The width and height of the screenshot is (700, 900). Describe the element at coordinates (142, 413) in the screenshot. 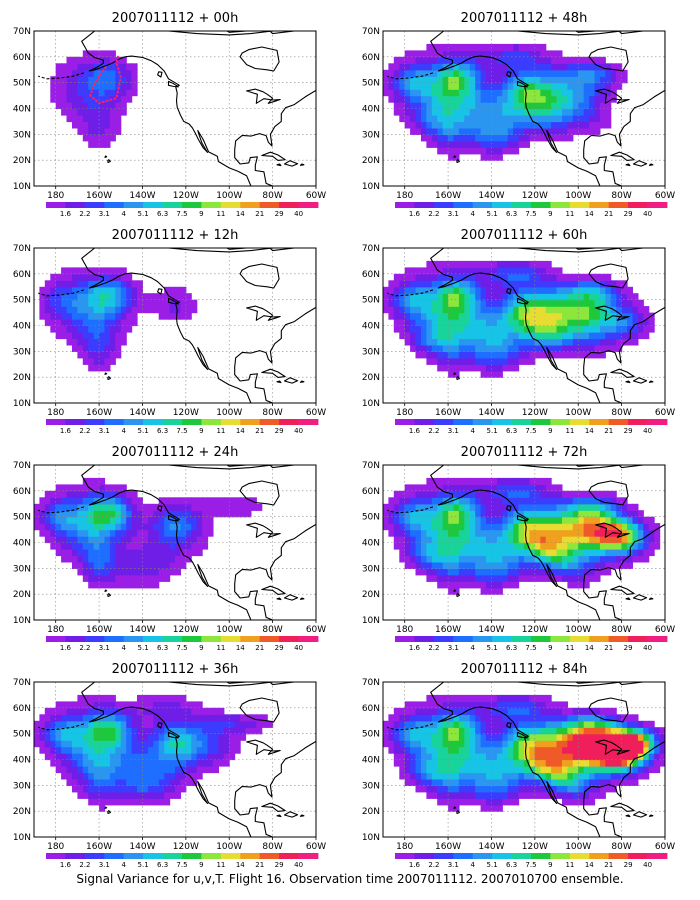

I see `lon-tick-label: 140W` at that location.